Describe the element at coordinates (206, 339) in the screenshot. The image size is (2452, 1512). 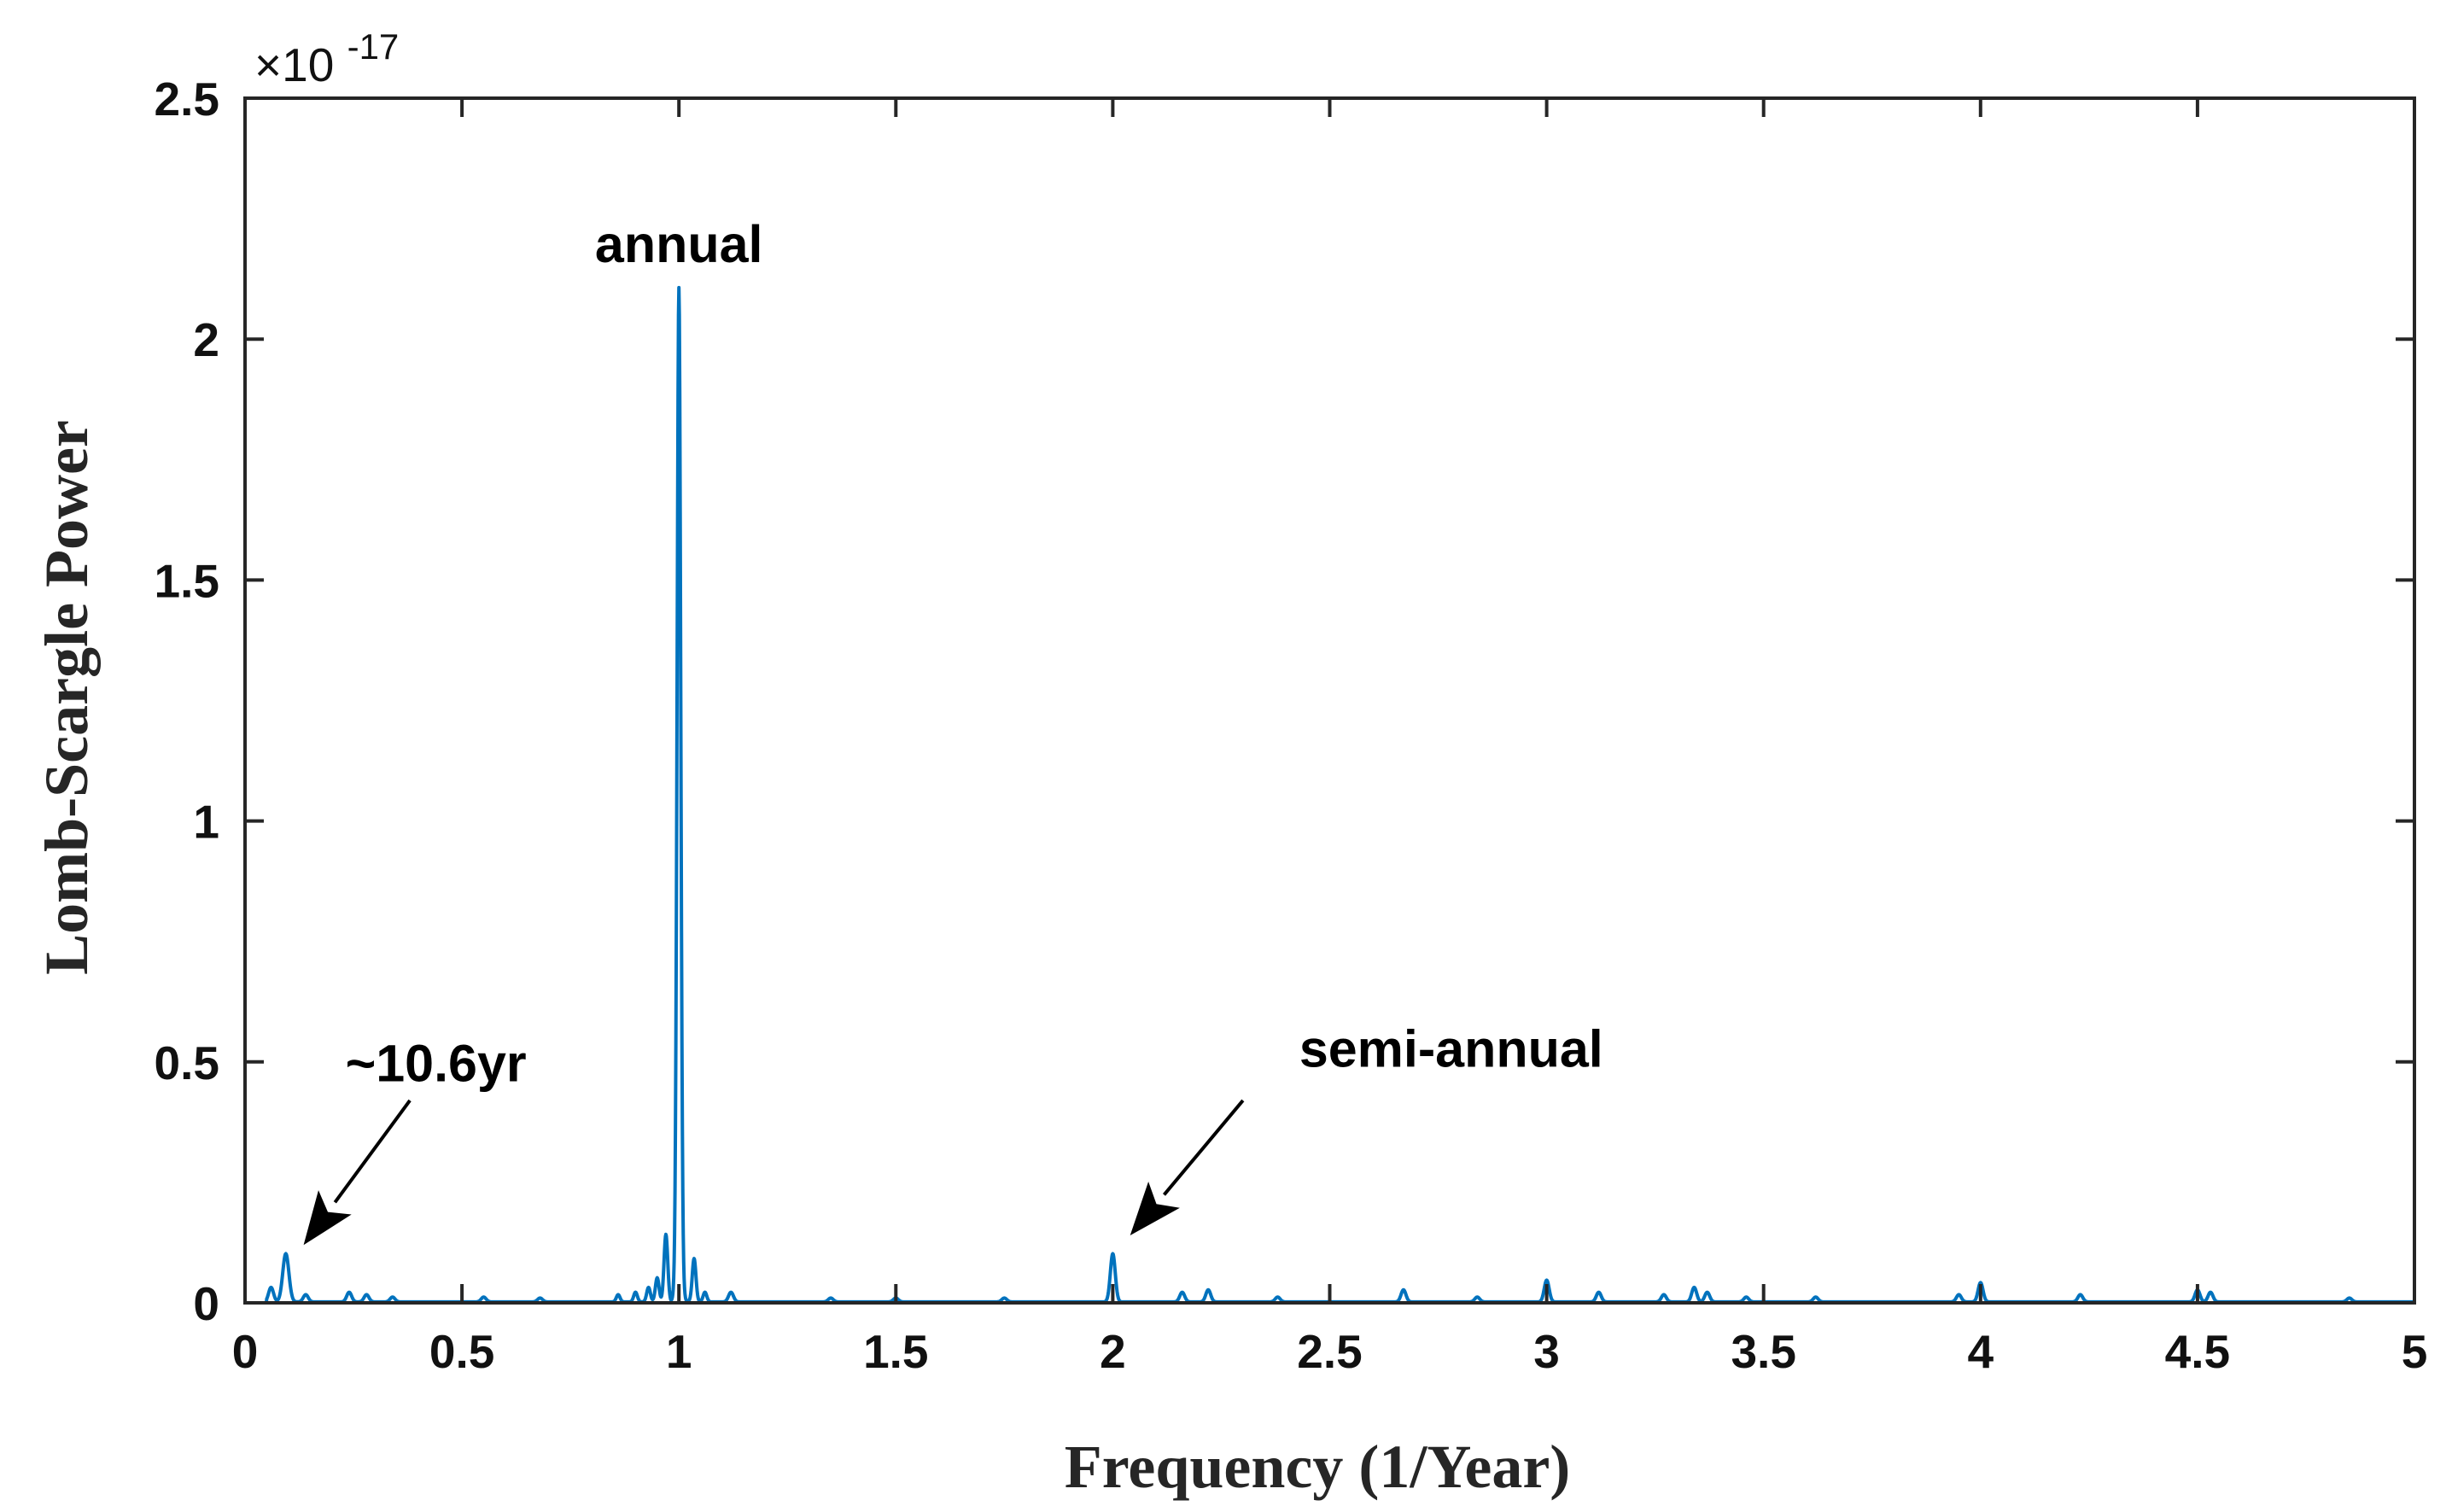
I see `y-tick-label: 2` at that location.